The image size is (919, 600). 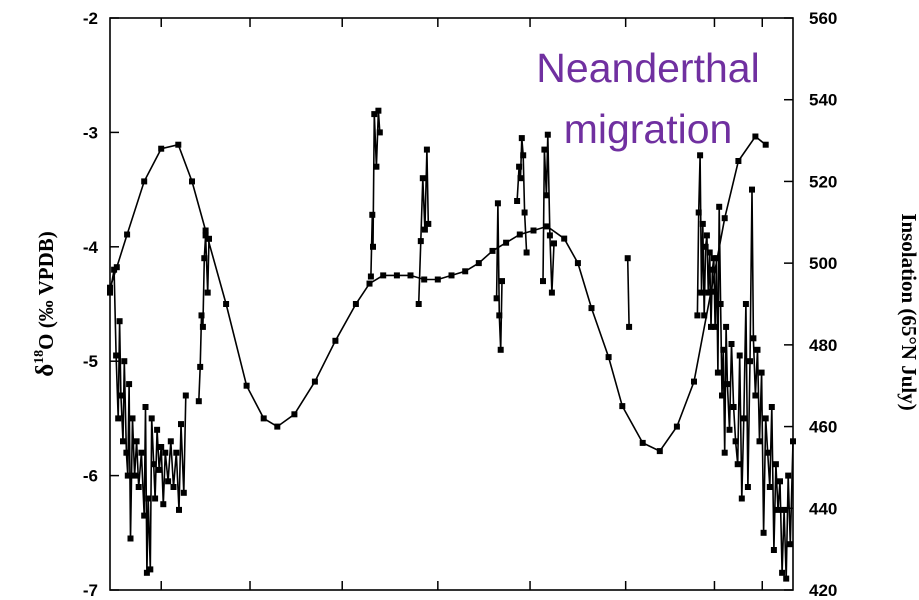 I want to click on left-tick-label: -4, so click(x=91, y=247).